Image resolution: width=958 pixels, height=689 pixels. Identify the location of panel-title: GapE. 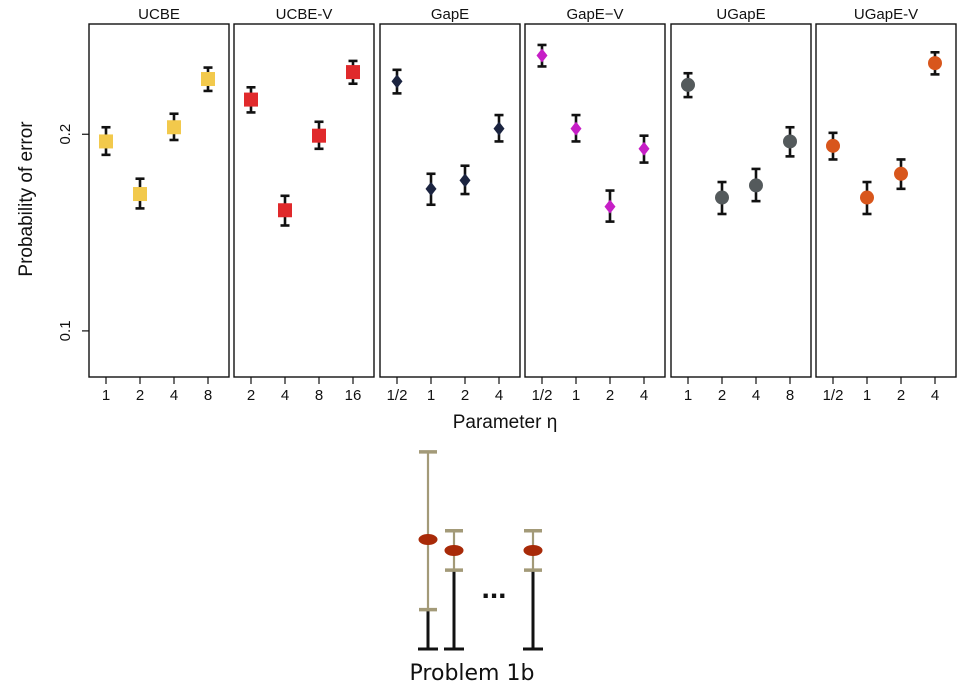
(450, 14).